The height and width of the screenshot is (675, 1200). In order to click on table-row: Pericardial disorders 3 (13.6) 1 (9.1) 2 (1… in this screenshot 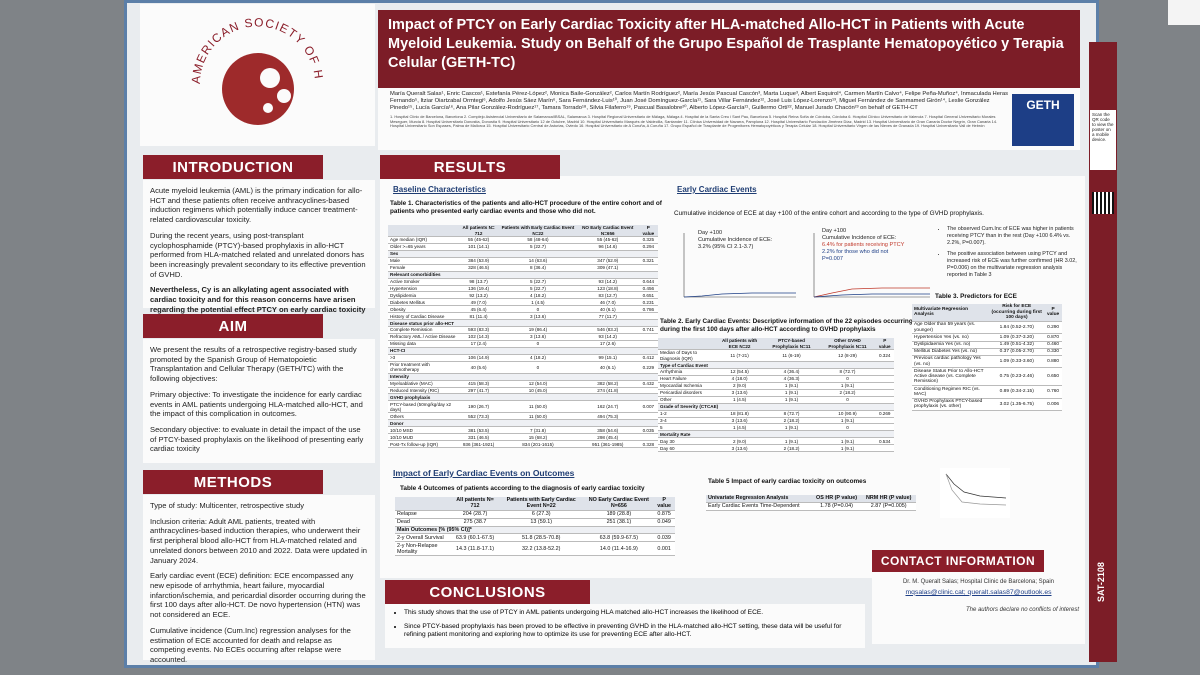, I will do `click(776, 393)`.